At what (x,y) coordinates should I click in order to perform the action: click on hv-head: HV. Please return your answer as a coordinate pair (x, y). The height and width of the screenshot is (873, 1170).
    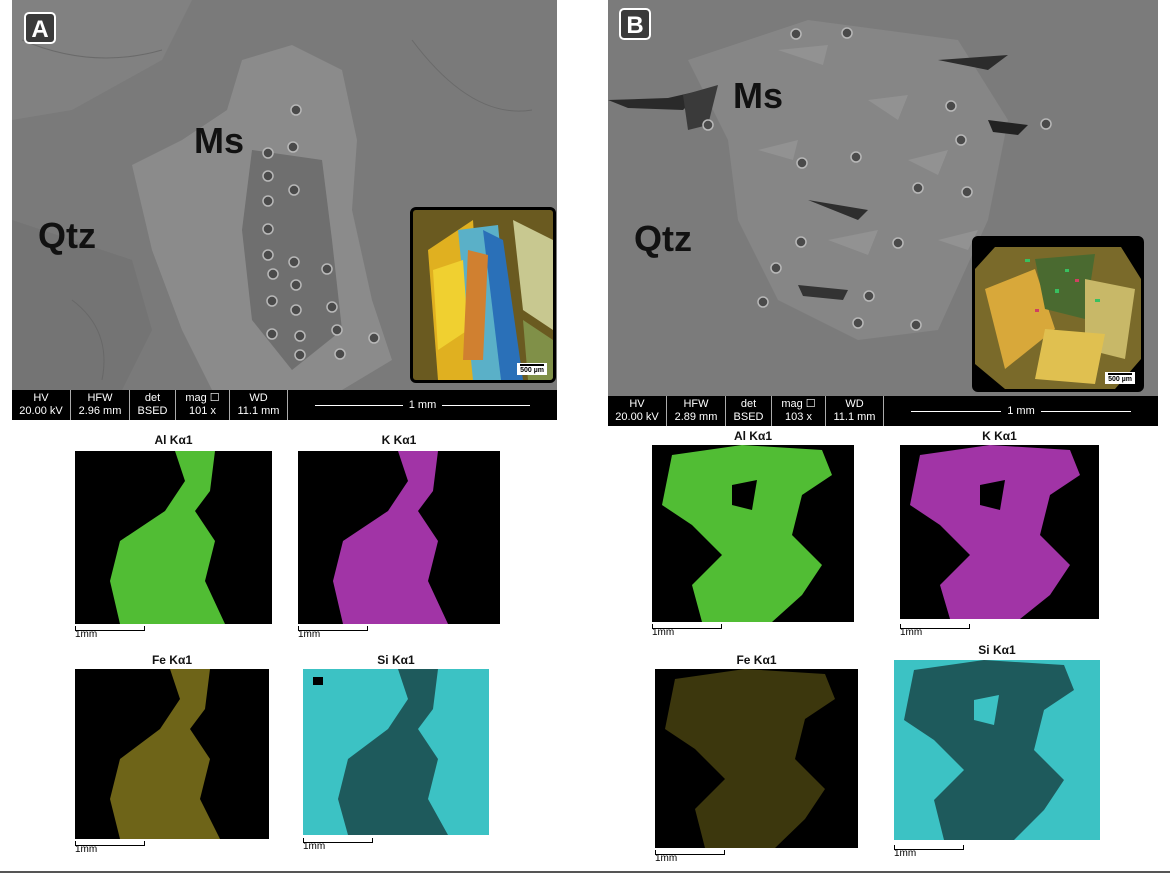
    Looking at the image, I should click on (41, 398).